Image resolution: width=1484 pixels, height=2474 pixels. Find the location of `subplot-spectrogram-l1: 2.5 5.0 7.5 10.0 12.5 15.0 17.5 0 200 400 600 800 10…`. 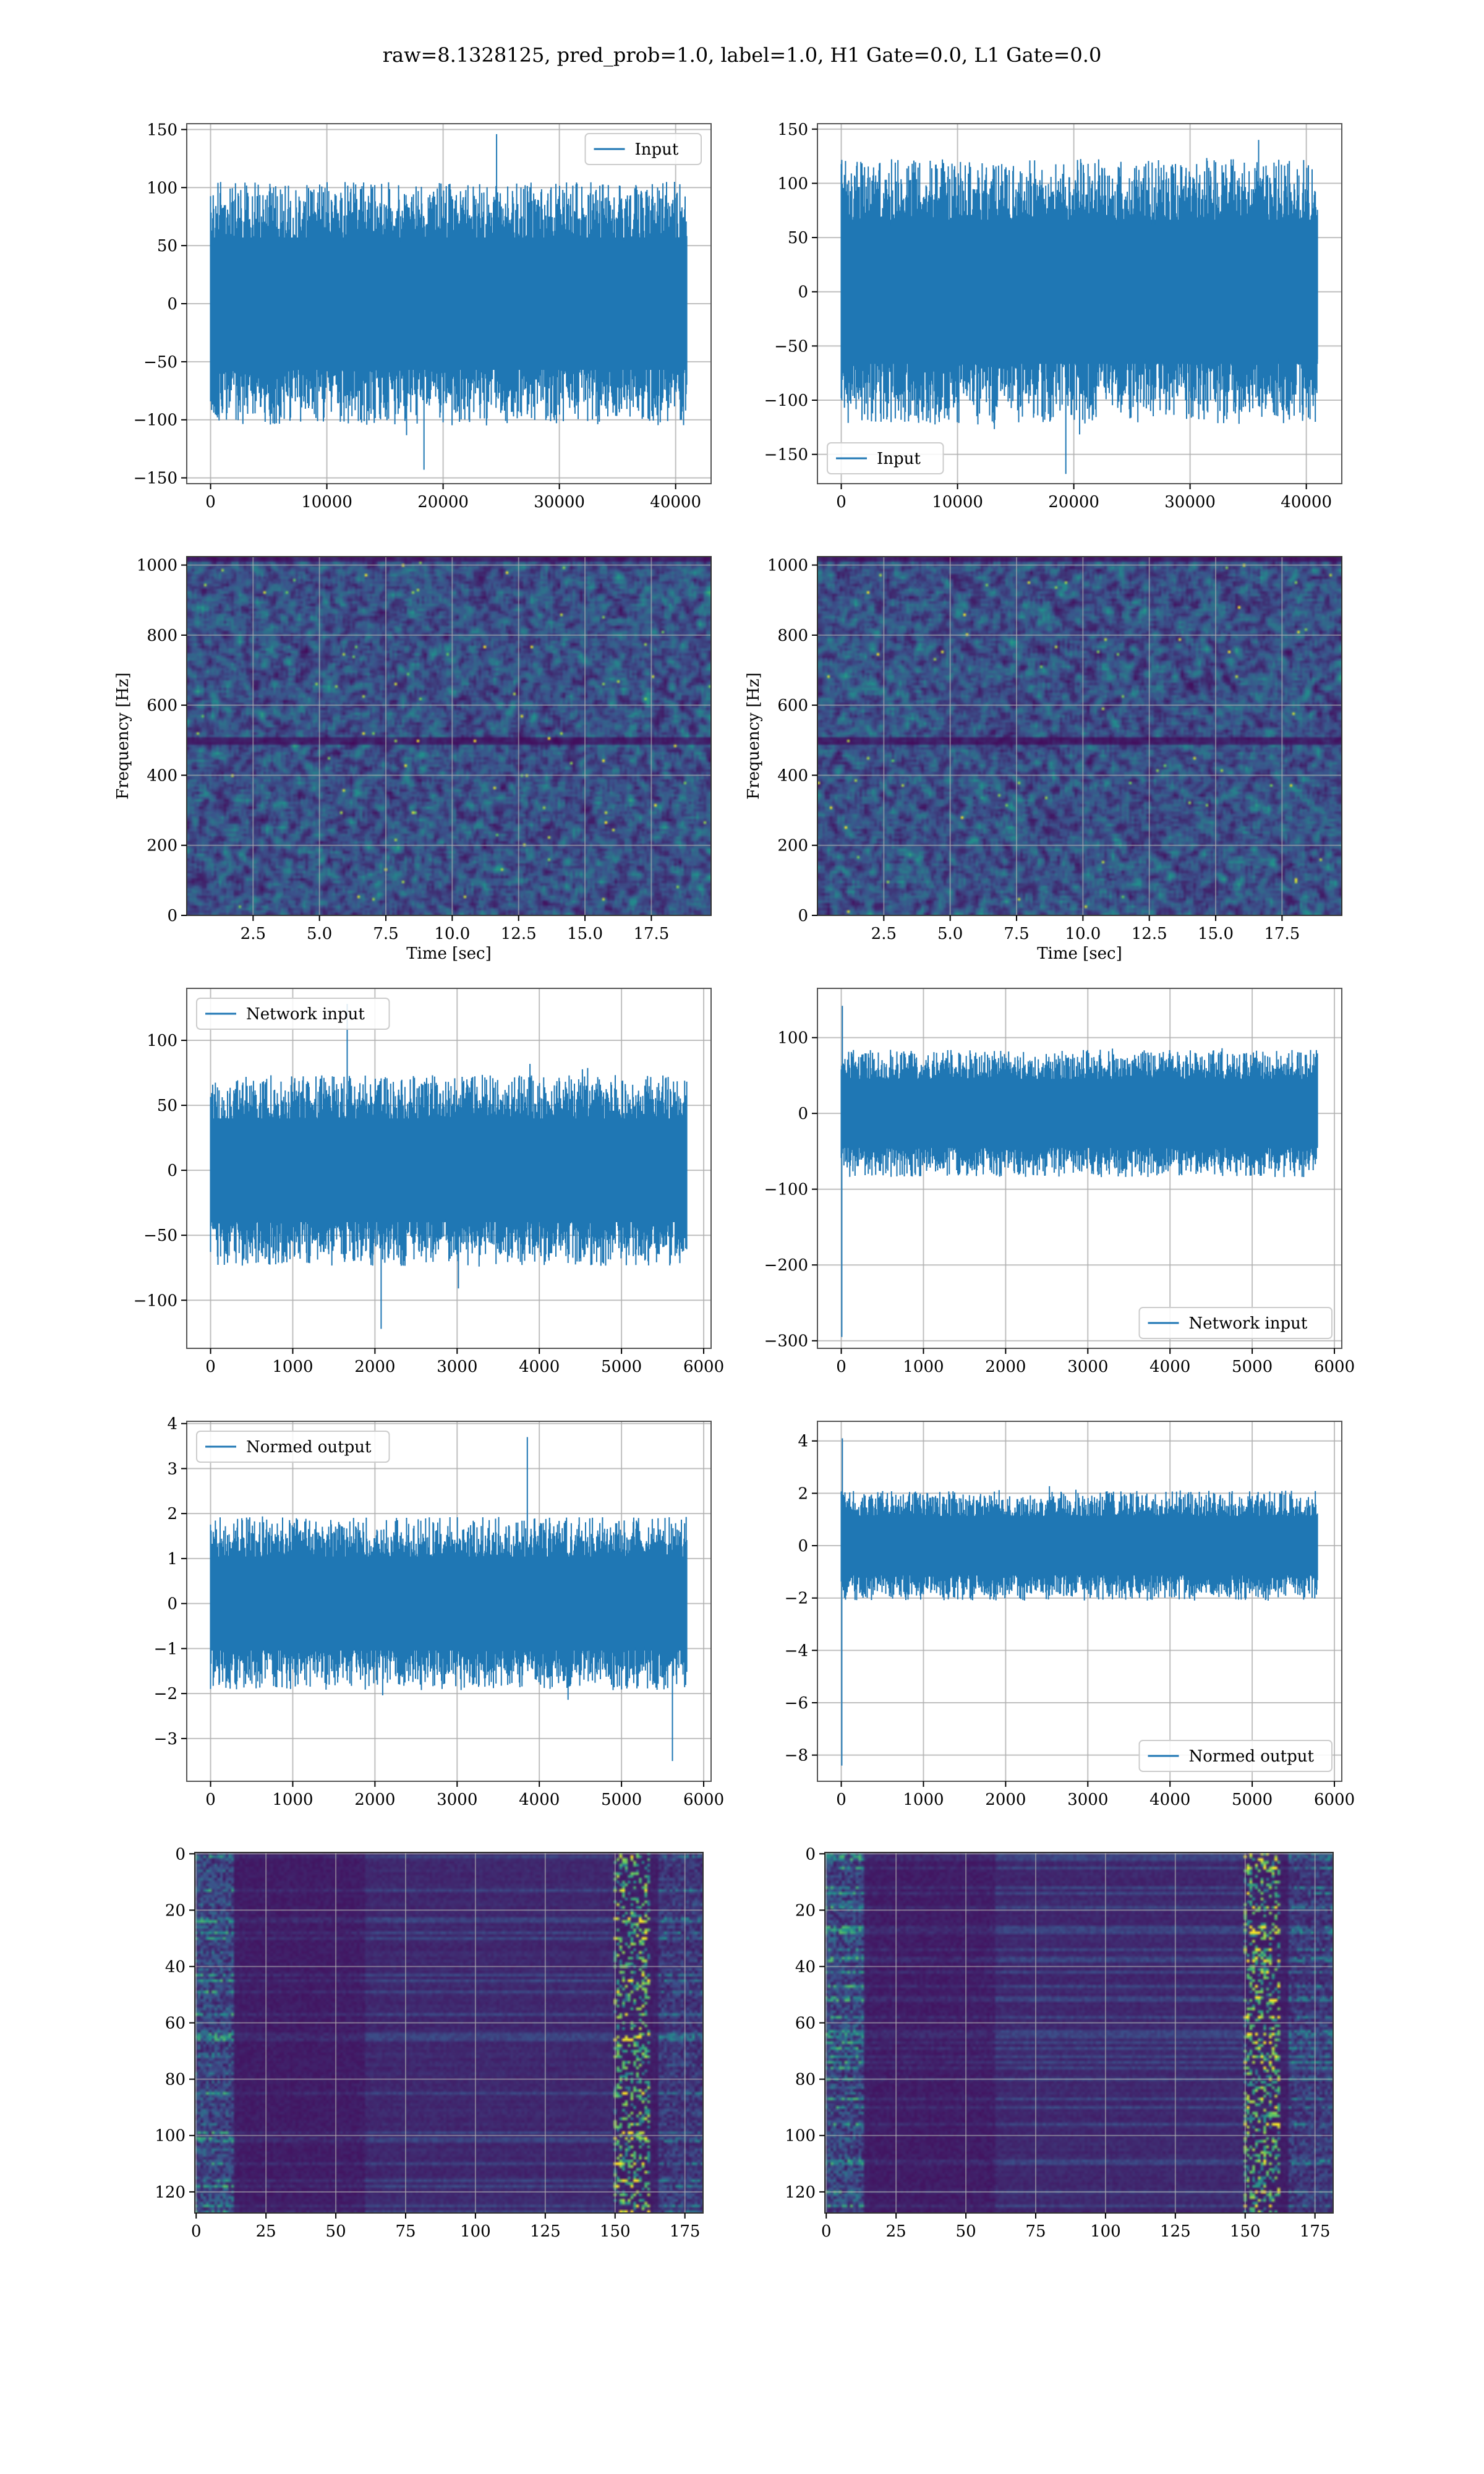

subplot-spectrogram-l1: 2.5 5.0 7.5 10.0 12.5 15.0 17.5 0 200 400 600 800 10… is located at coordinates (1043, 759).